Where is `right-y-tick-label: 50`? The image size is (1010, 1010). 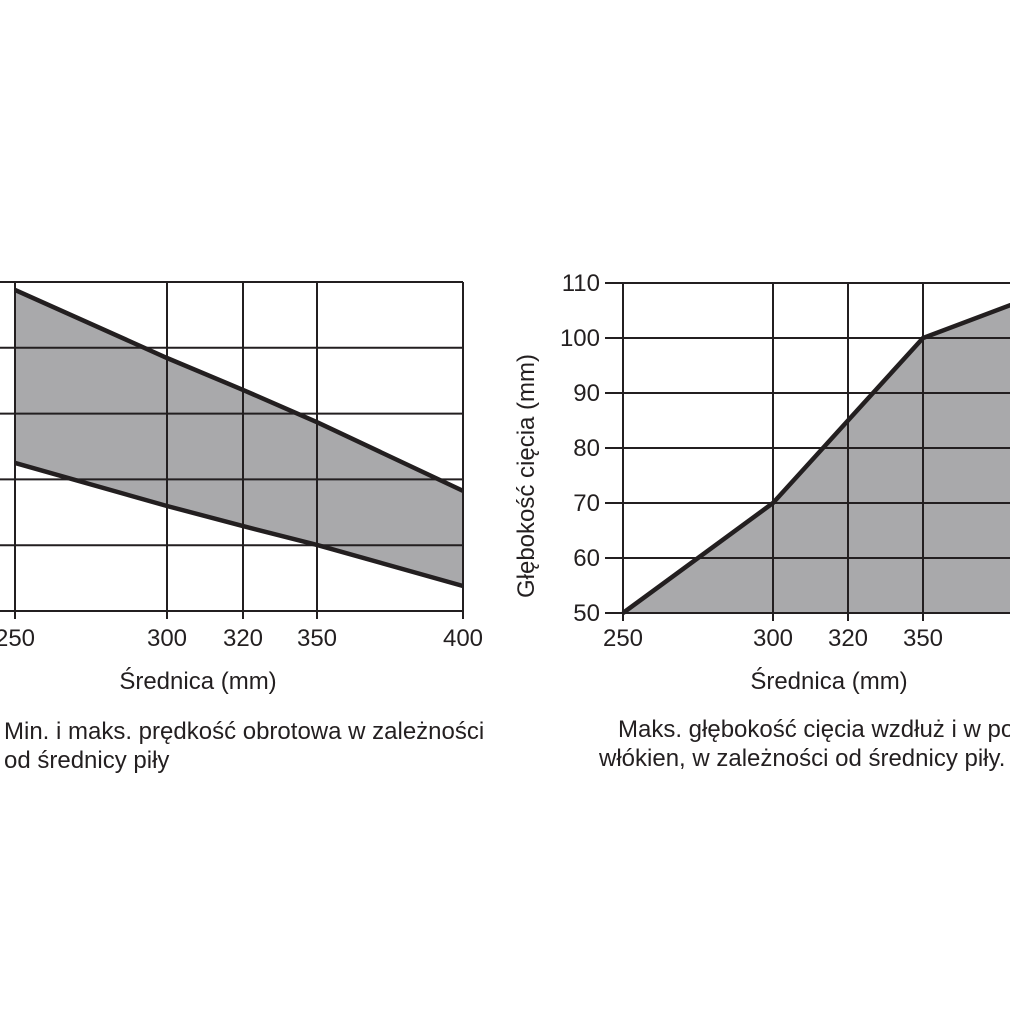
right-y-tick-label: 50 is located at coordinates (586, 613).